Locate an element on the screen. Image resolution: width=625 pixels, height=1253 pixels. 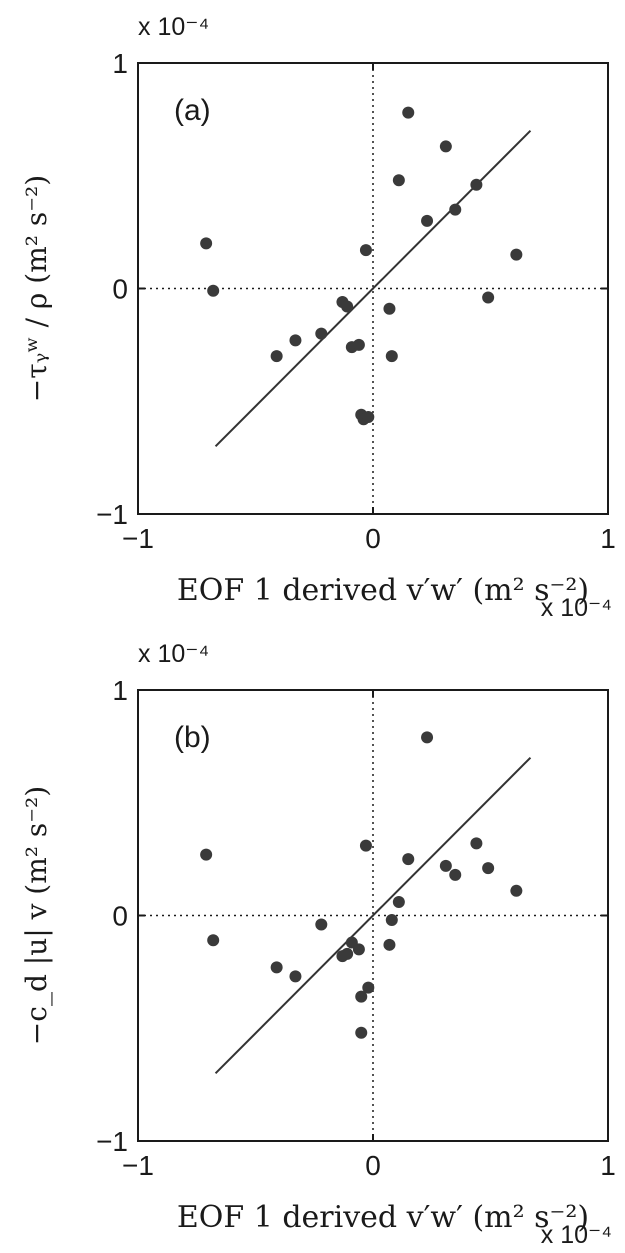
panel-label: (b) is located at coordinates (192, 737).